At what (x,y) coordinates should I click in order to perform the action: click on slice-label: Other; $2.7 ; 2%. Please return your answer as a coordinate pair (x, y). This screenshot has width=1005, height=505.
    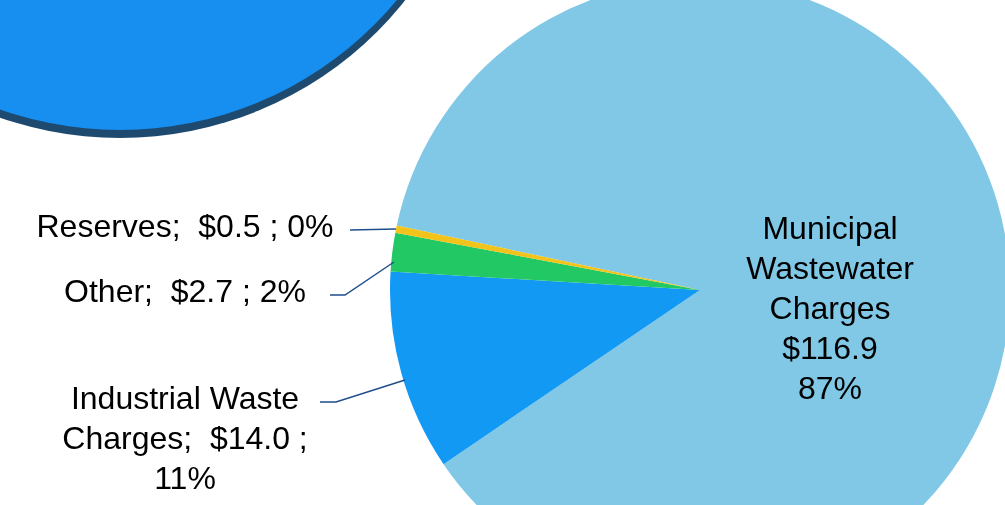
    Looking at the image, I should click on (185, 290).